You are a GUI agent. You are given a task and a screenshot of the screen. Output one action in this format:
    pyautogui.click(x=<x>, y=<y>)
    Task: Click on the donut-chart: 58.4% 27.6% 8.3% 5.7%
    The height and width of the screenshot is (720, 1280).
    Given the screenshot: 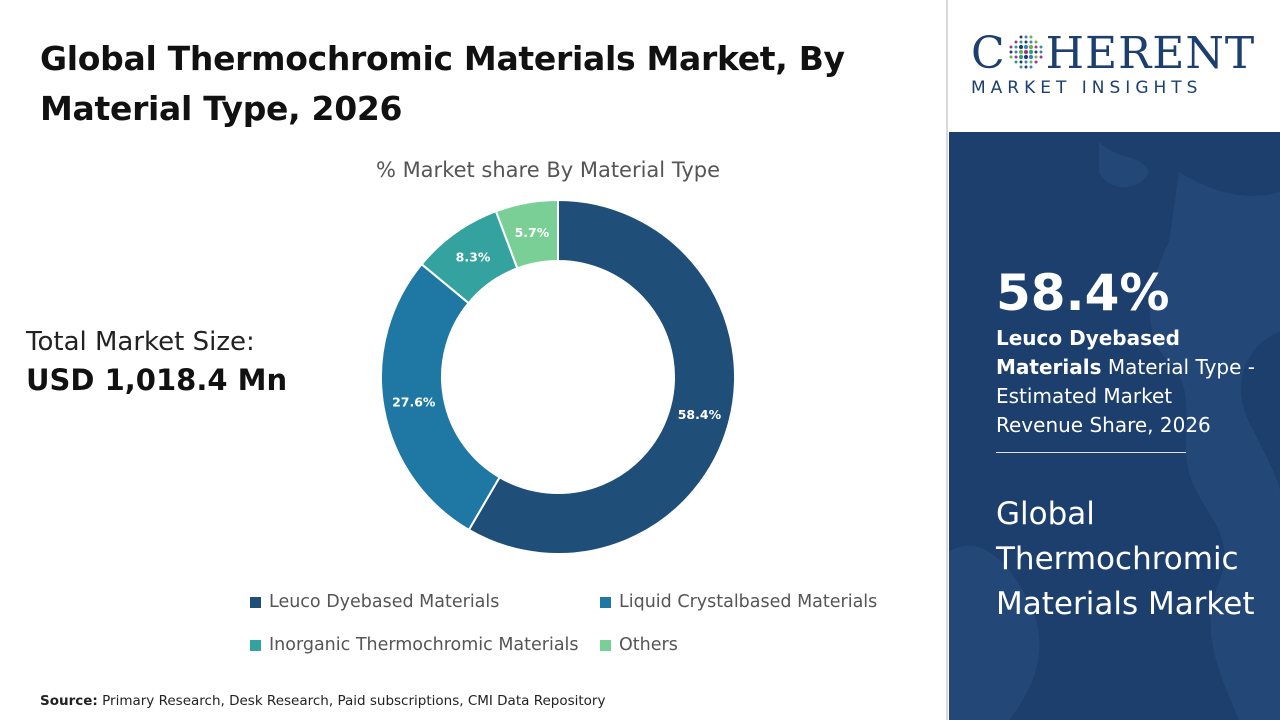 What is the action you would take?
    pyautogui.click(x=558, y=377)
    